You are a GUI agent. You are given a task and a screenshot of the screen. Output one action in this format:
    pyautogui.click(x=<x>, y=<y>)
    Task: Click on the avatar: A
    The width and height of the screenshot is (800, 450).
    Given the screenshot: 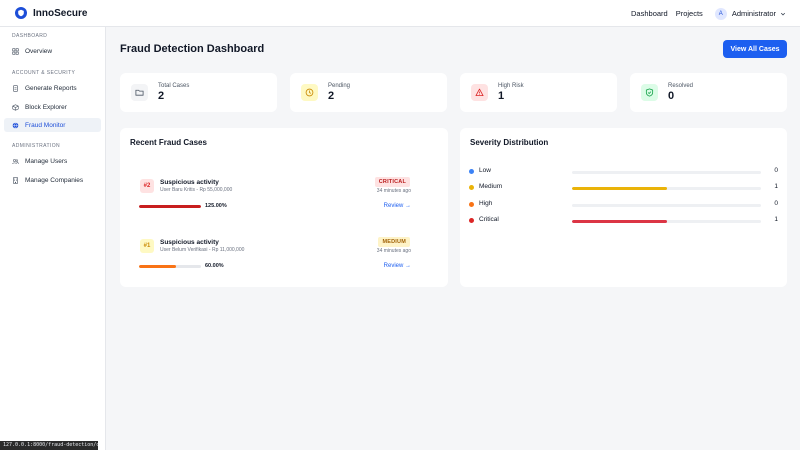 What is the action you would take?
    pyautogui.click(x=720, y=13)
    